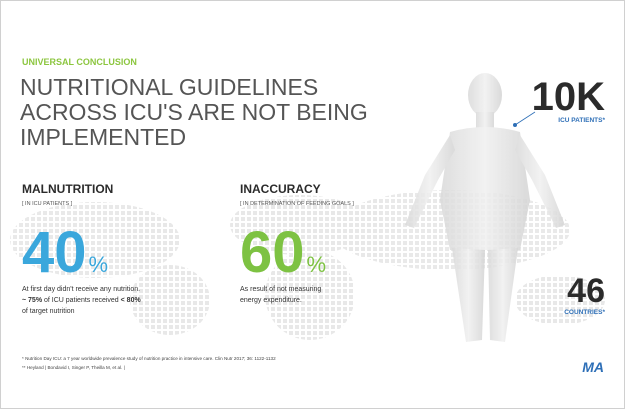 Image resolution: width=625 pixels, height=409 pixels. I want to click on pointer, so click(525, 118).